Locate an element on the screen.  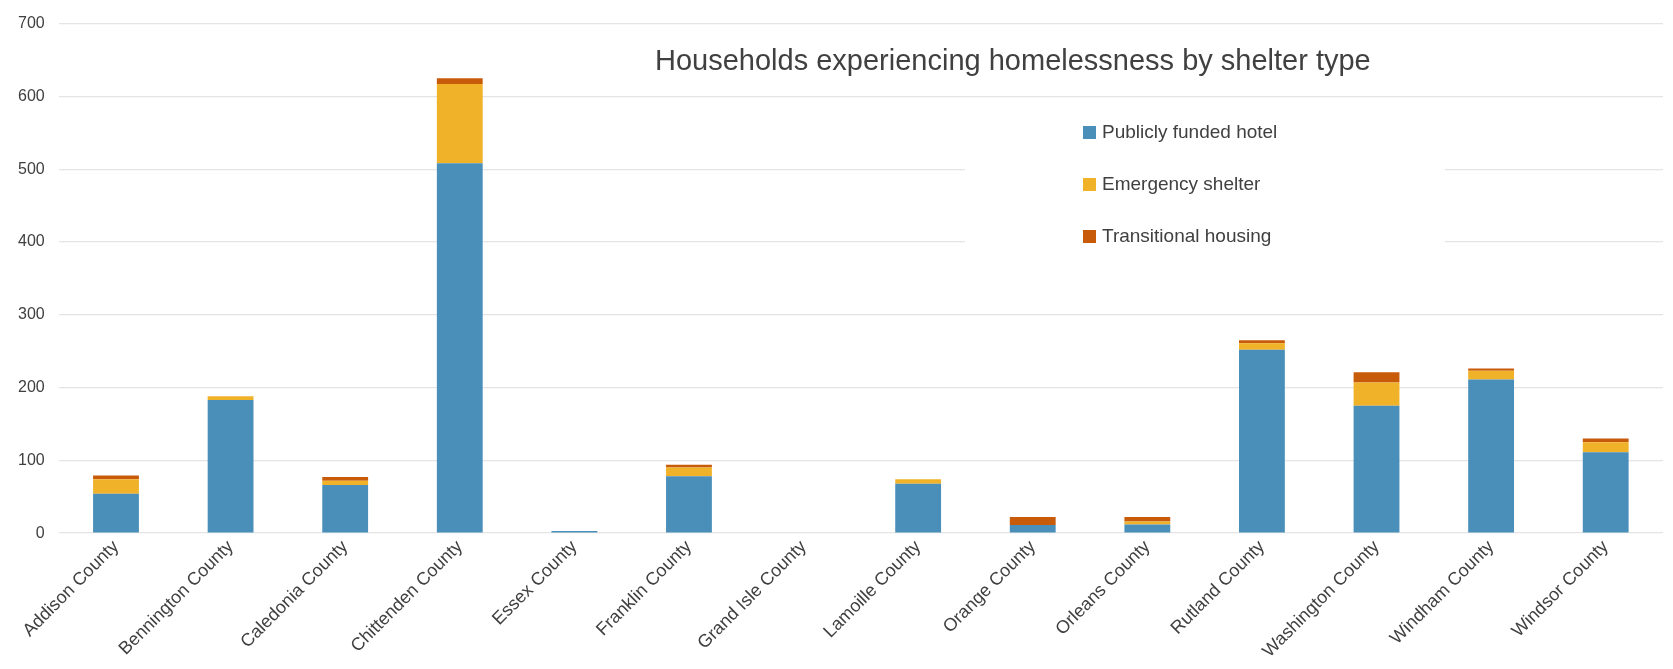
legend-label: Transitional housing is located at coordinates (1187, 236).